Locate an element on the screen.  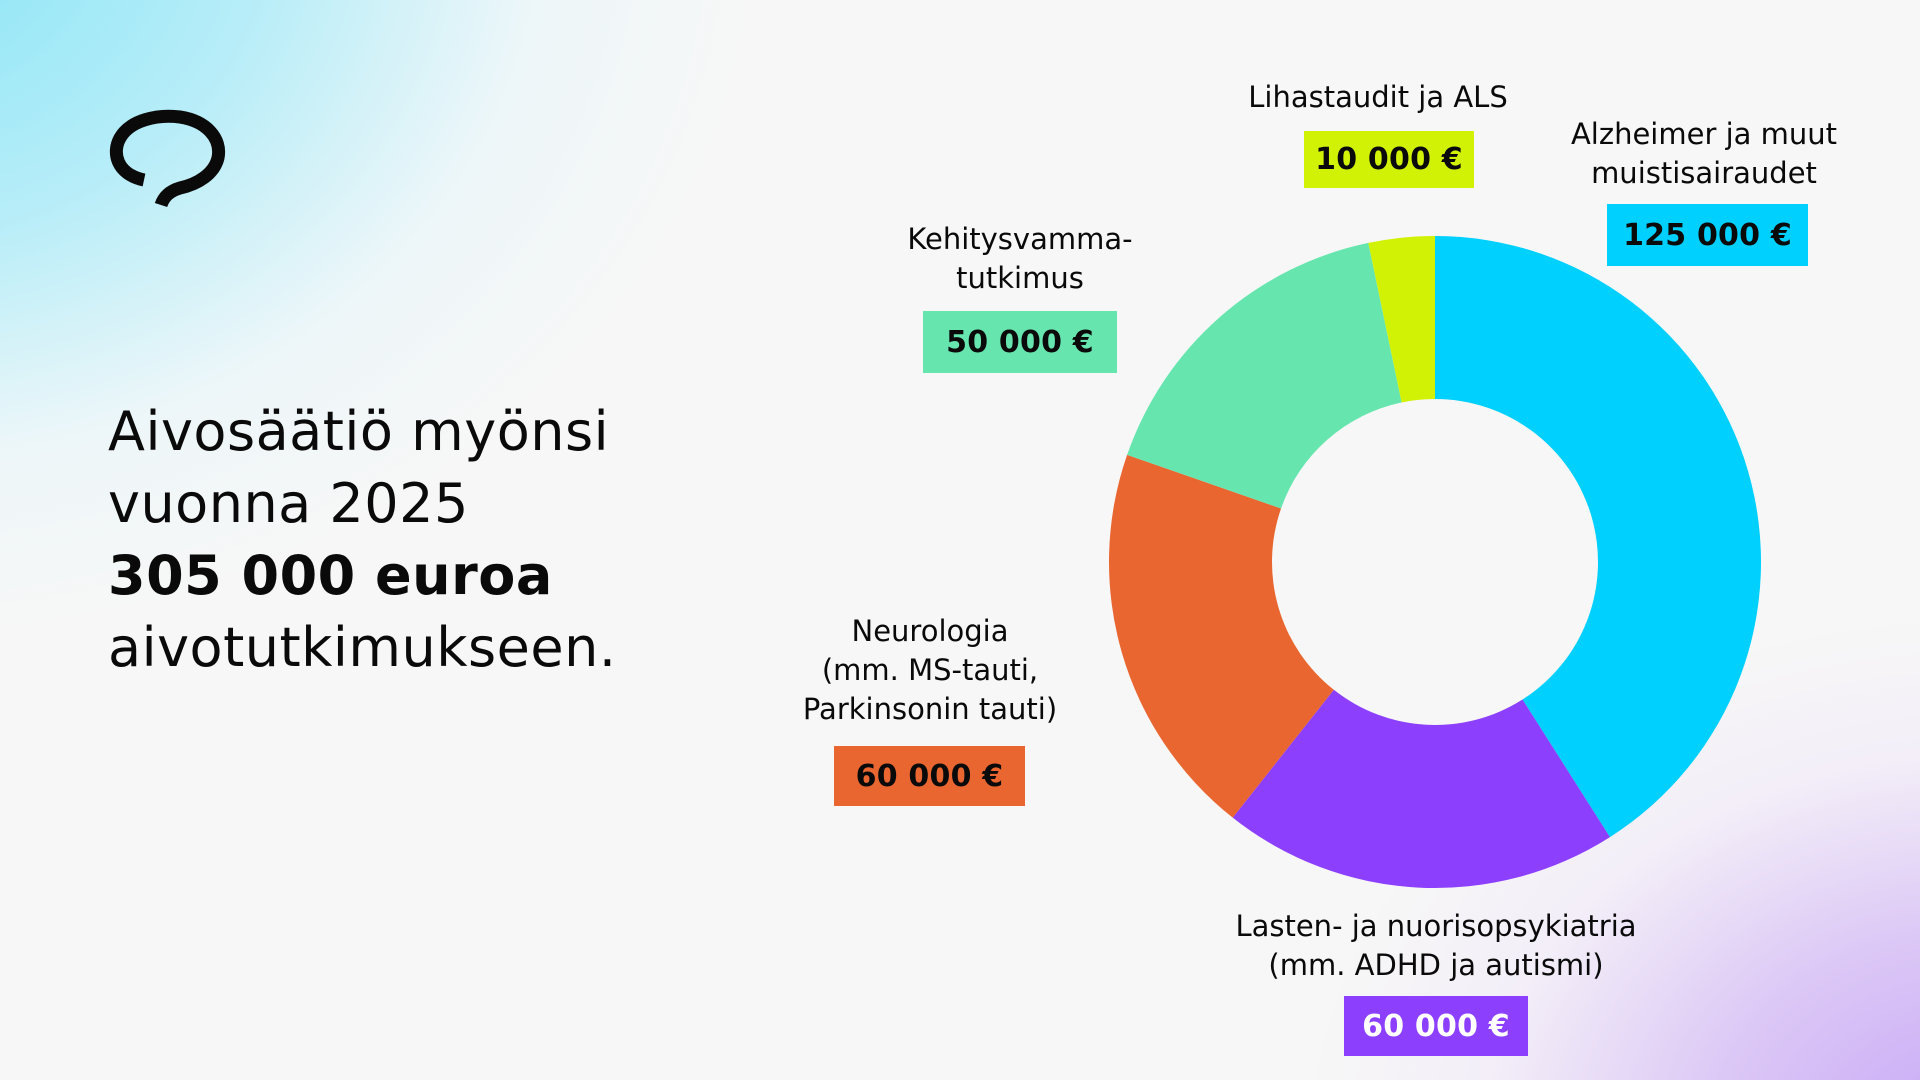
label-line: muistisairaudet is located at coordinates (1704, 173).